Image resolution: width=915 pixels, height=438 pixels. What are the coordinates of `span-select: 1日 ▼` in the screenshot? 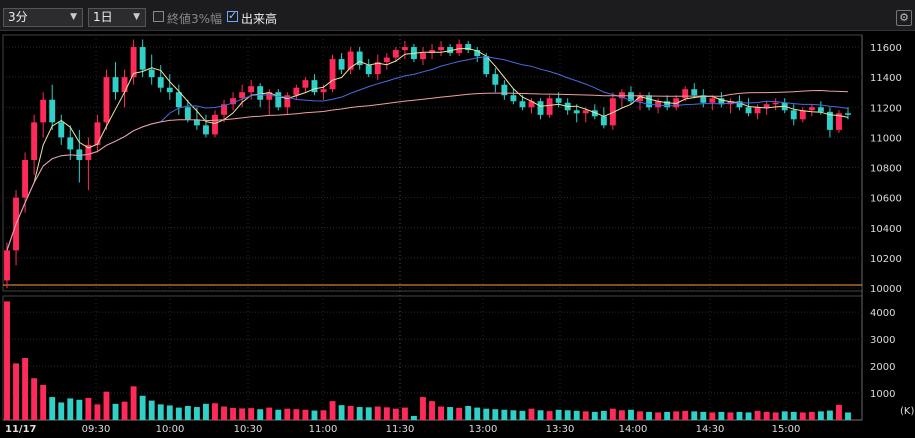 It's located at (117, 17).